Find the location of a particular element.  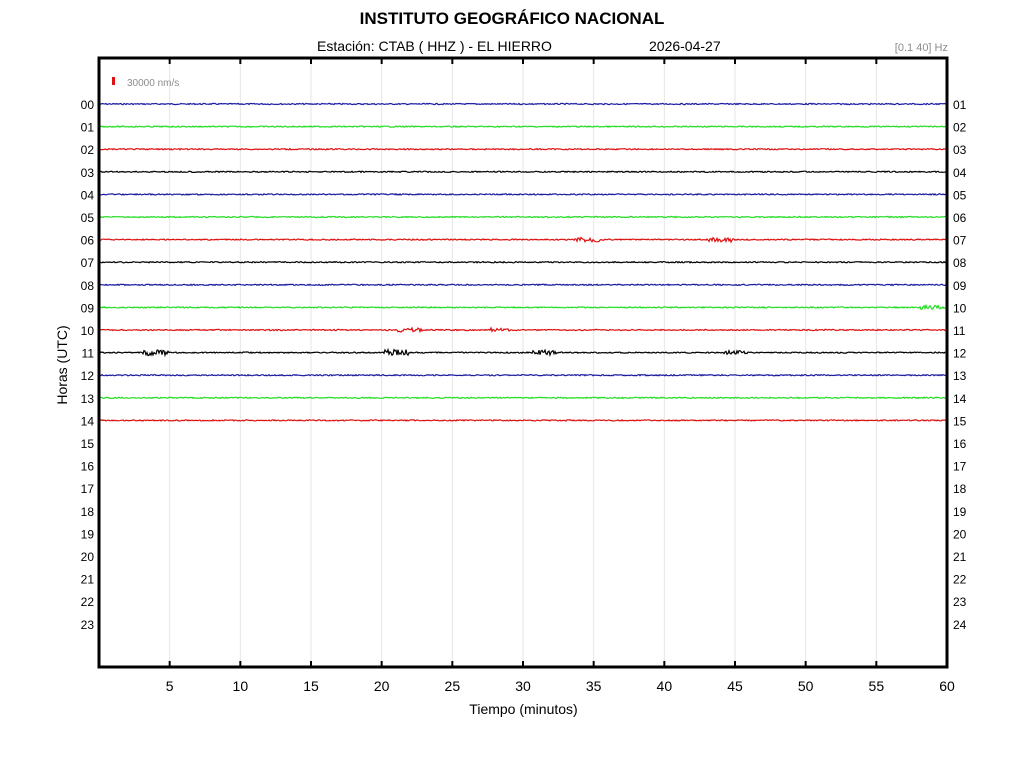

hour-label-right: 05 is located at coordinates (960, 195).